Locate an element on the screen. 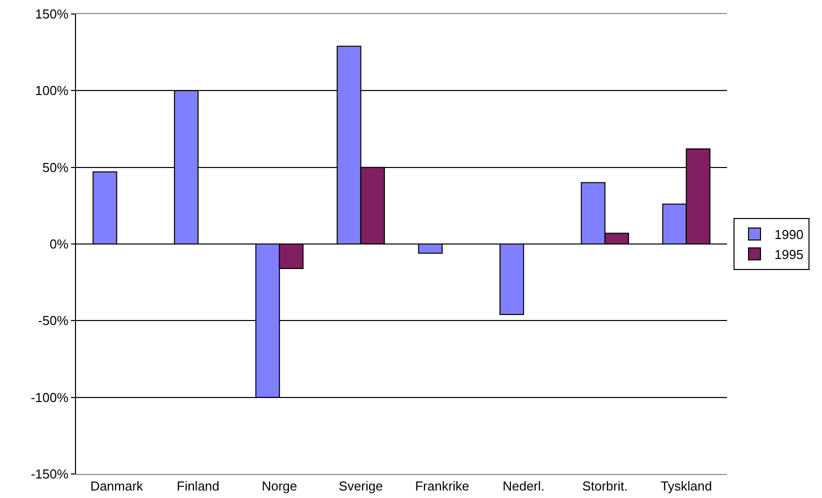 This screenshot has height=498, width=822. x-tick-label: Finland is located at coordinates (198, 486).